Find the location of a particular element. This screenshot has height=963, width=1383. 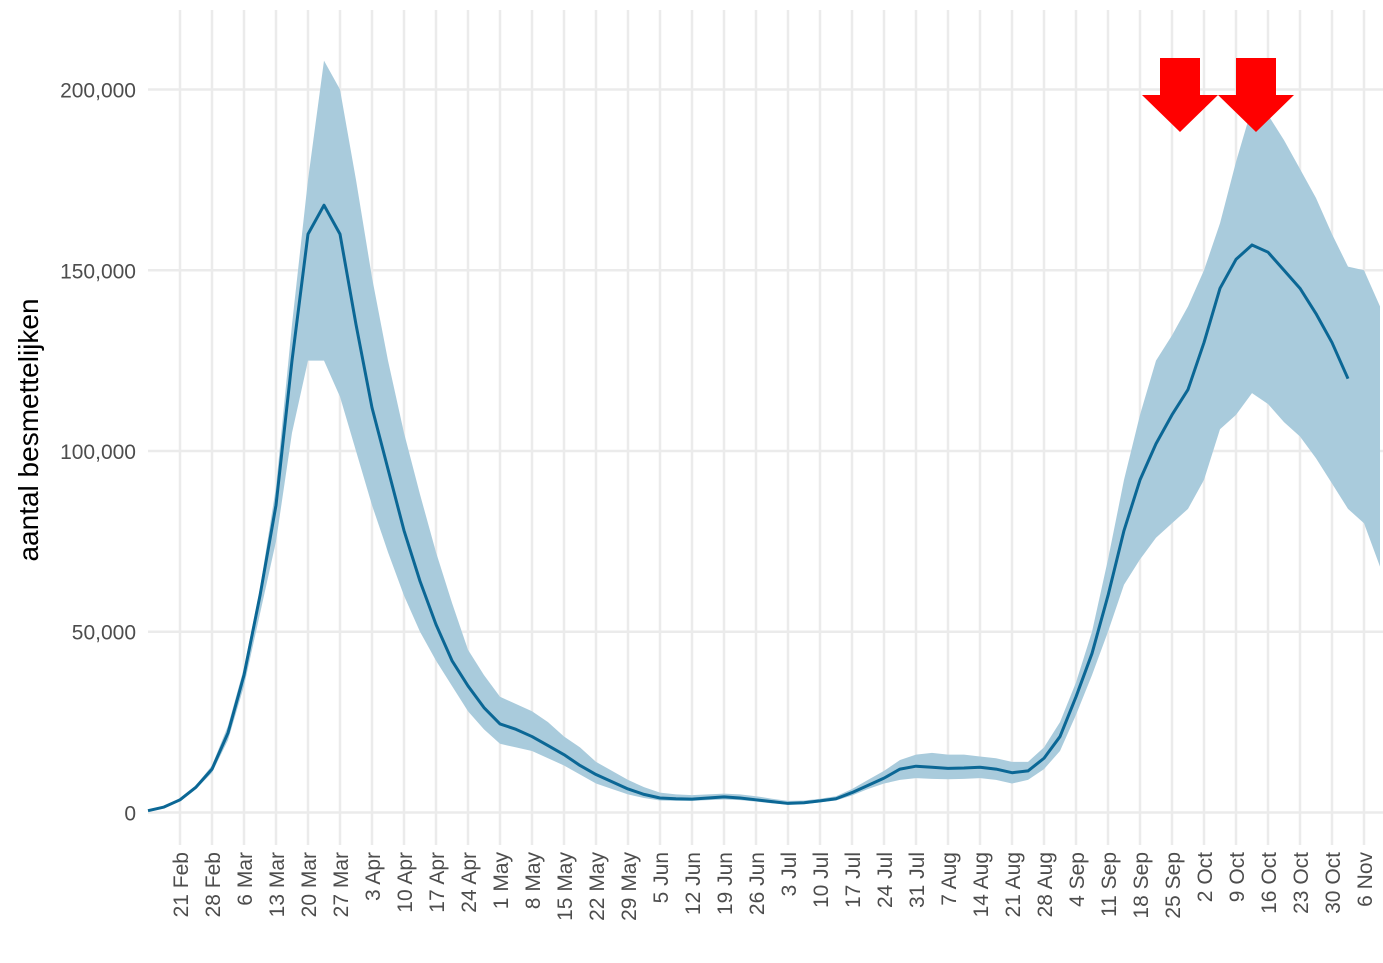

x-tick-label: 17 Apr is located at coordinates (437, 882).